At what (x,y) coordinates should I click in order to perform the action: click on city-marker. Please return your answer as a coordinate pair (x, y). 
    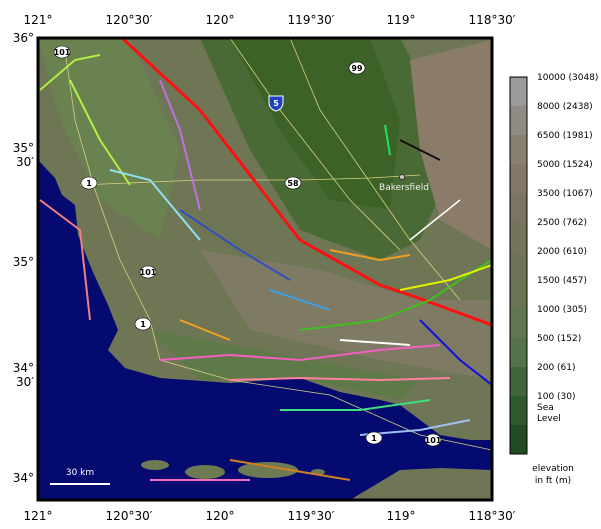
    Looking at the image, I should click on (402, 177).